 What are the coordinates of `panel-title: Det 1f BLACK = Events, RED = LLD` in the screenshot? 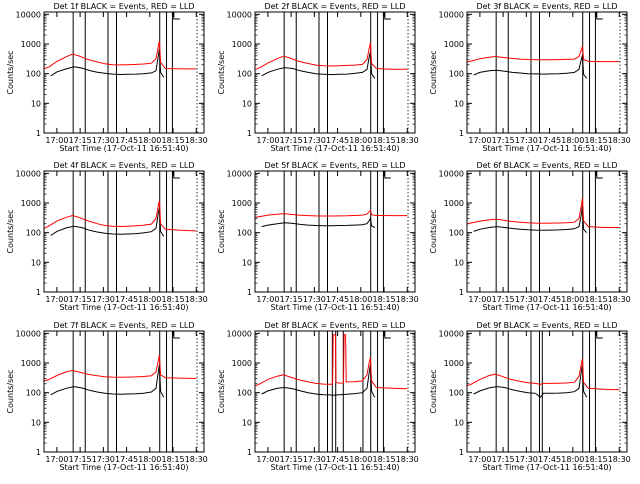 It's located at (123, 6).